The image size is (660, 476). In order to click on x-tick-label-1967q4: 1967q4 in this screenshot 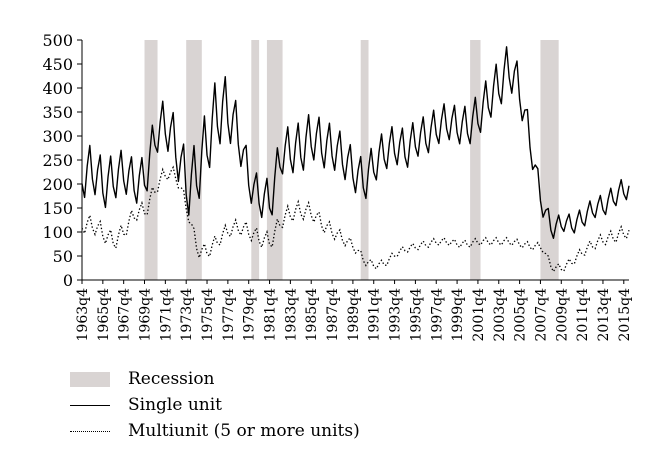, I will do `click(125, 315)`.